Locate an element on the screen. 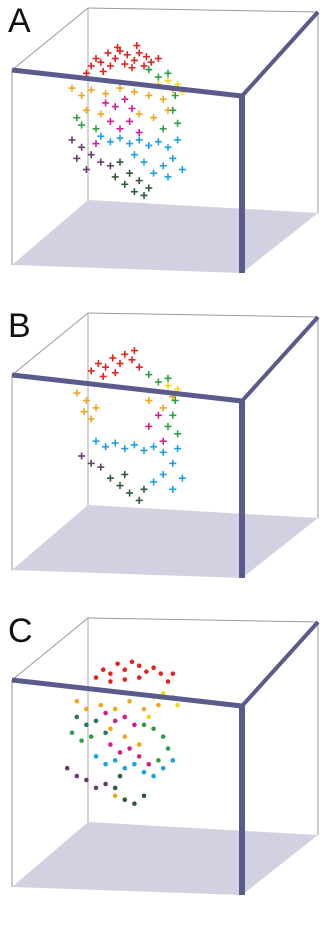 The width and height of the screenshot is (323, 927). box-edge-back-top is located at coordinates (203, 315).